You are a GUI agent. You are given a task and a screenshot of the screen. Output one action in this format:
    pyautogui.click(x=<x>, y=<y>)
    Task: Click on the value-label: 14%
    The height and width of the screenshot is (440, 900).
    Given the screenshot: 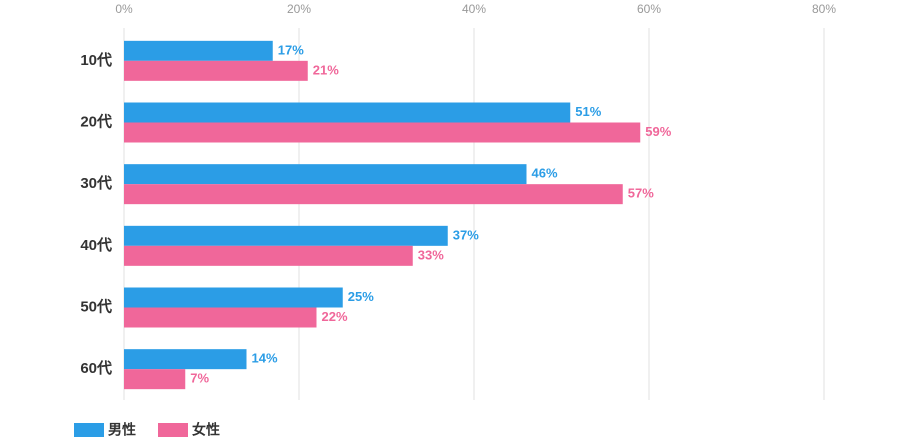 What is the action you would take?
    pyautogui.click(x=265, y=358)
    